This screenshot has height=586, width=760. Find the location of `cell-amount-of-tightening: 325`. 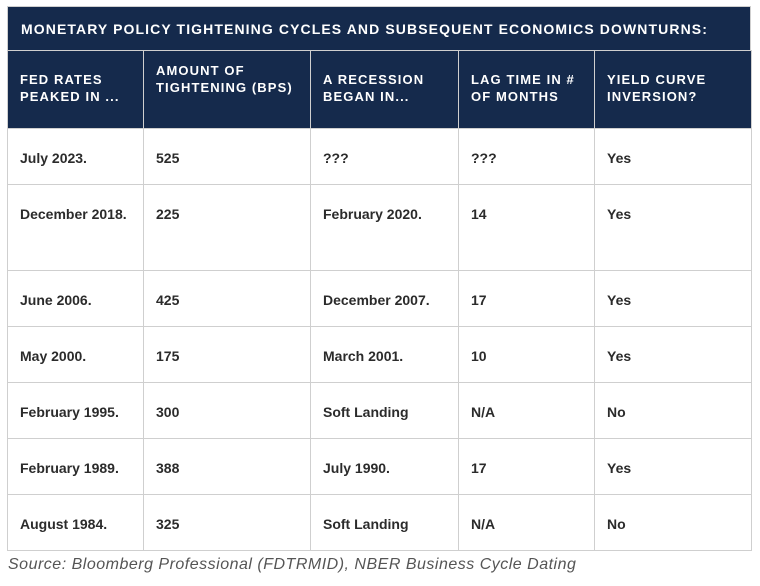

cell-amount-of-tightening: 325 is located at coordinates (227, 522).